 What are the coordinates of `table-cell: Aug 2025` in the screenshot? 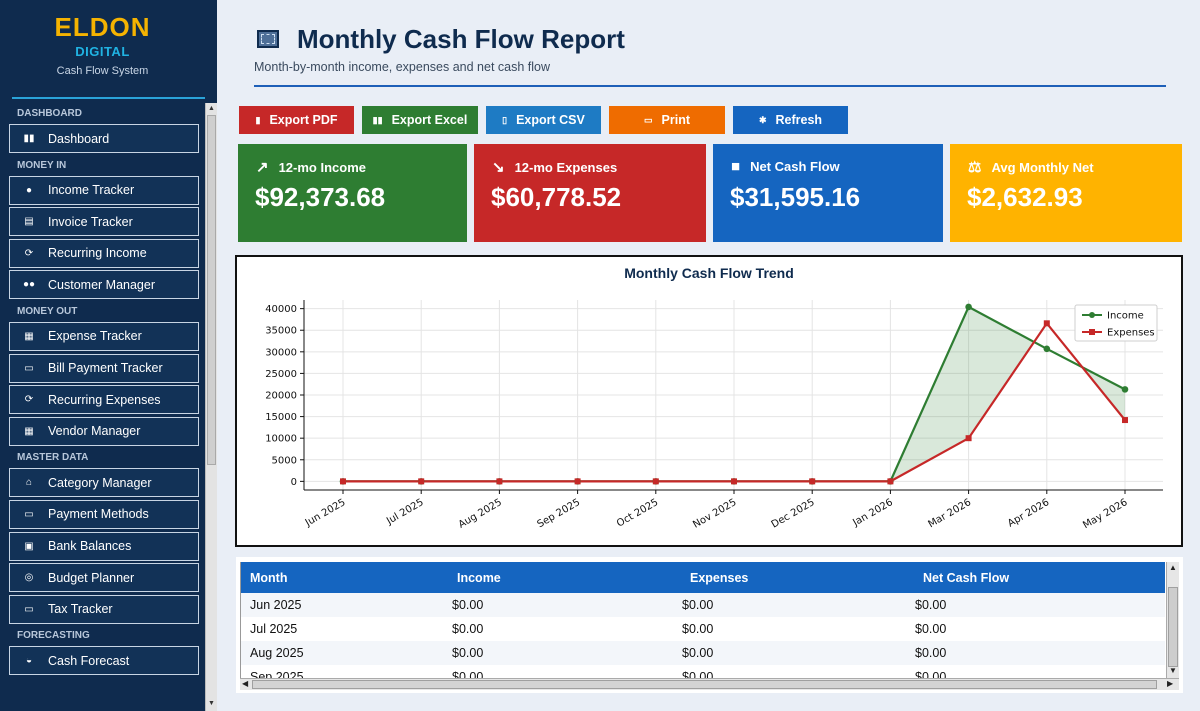 It's located at (277, 653).